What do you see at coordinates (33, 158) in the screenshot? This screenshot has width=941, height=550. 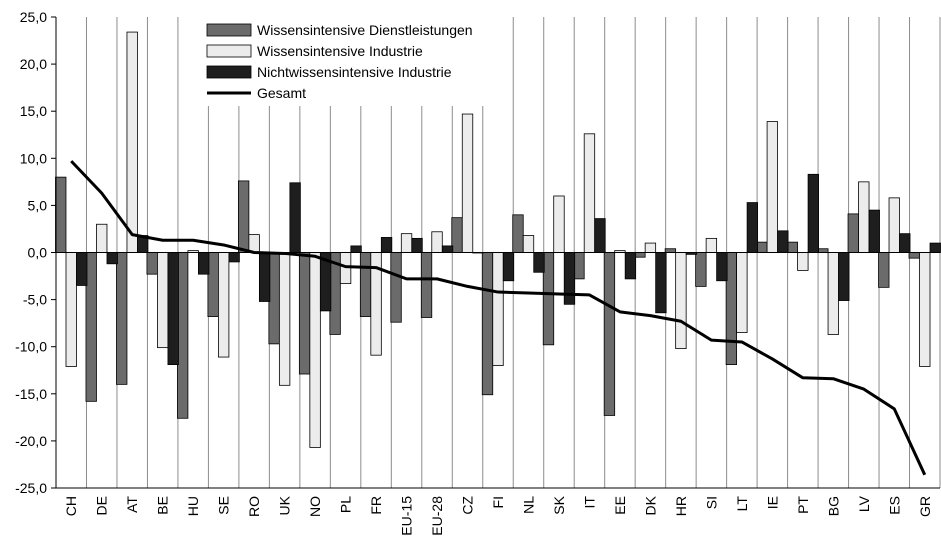 I see `y-tick-label: 10,0` at bounding box center [33, 158].